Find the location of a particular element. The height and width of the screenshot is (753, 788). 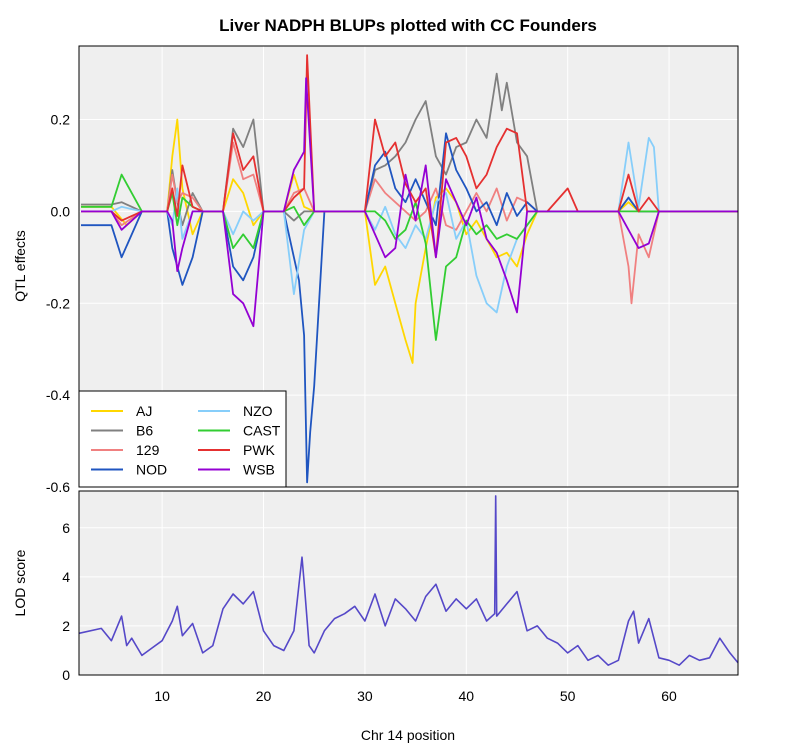

legend-label-wsb: WSB is located at coordinates (259, 470).